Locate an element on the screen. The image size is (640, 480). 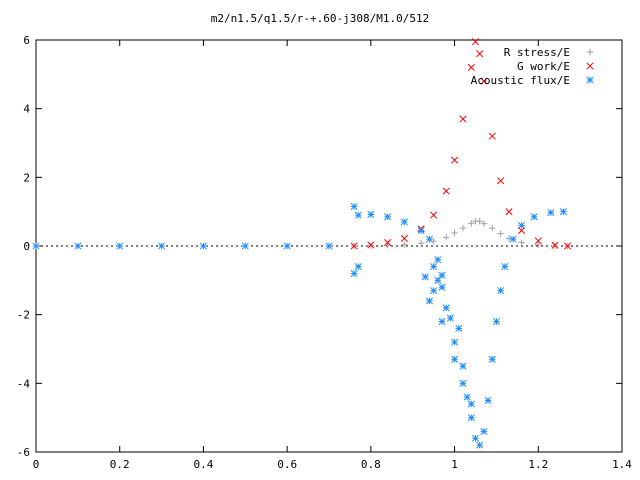
y-tick-label: -6 is located at coordinates (23, 452).